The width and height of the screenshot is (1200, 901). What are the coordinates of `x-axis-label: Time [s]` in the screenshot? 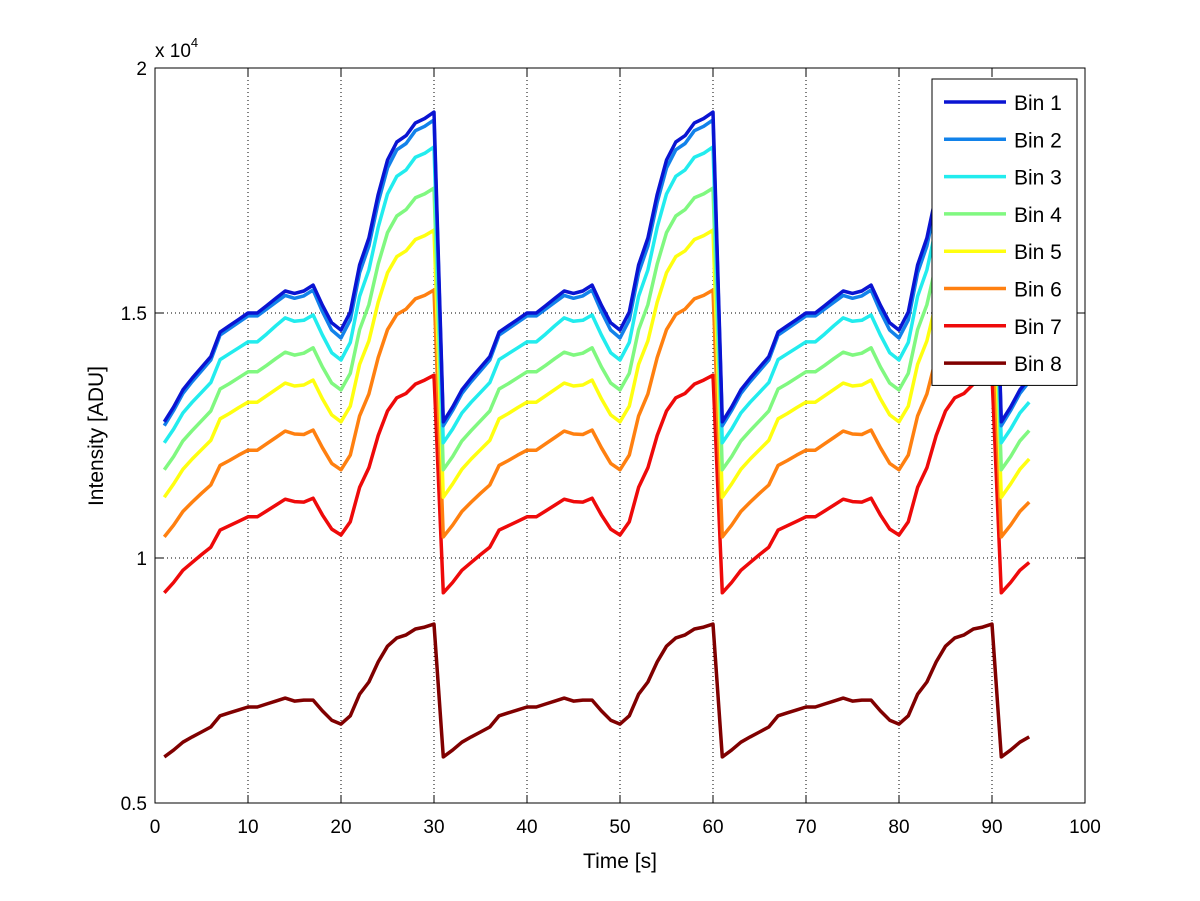 It's located at (620, 861).